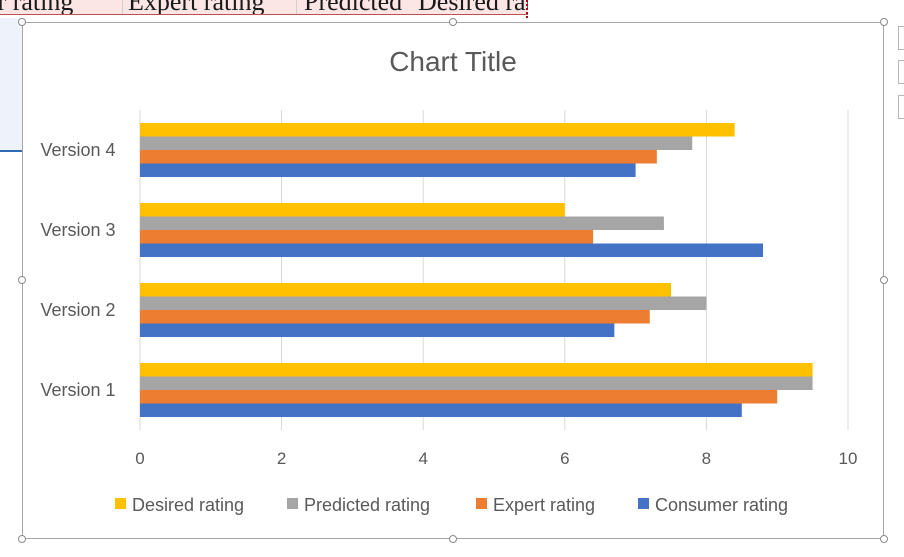  I want to click on chart-title: Chart Title, so click(453, 61).